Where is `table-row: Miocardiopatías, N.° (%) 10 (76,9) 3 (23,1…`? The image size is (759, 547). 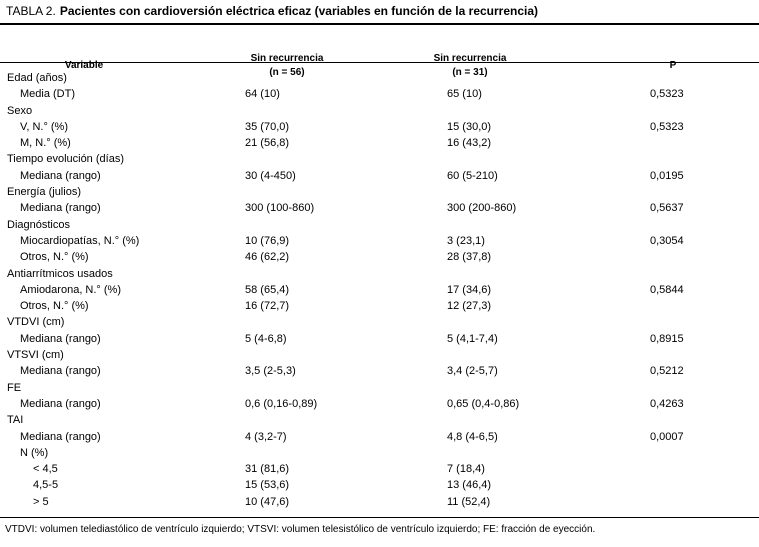 table-row: Miocardiopatías, N.° (%) 10 (76,9) 3 (23,1… is located at coordinates (379, 241).